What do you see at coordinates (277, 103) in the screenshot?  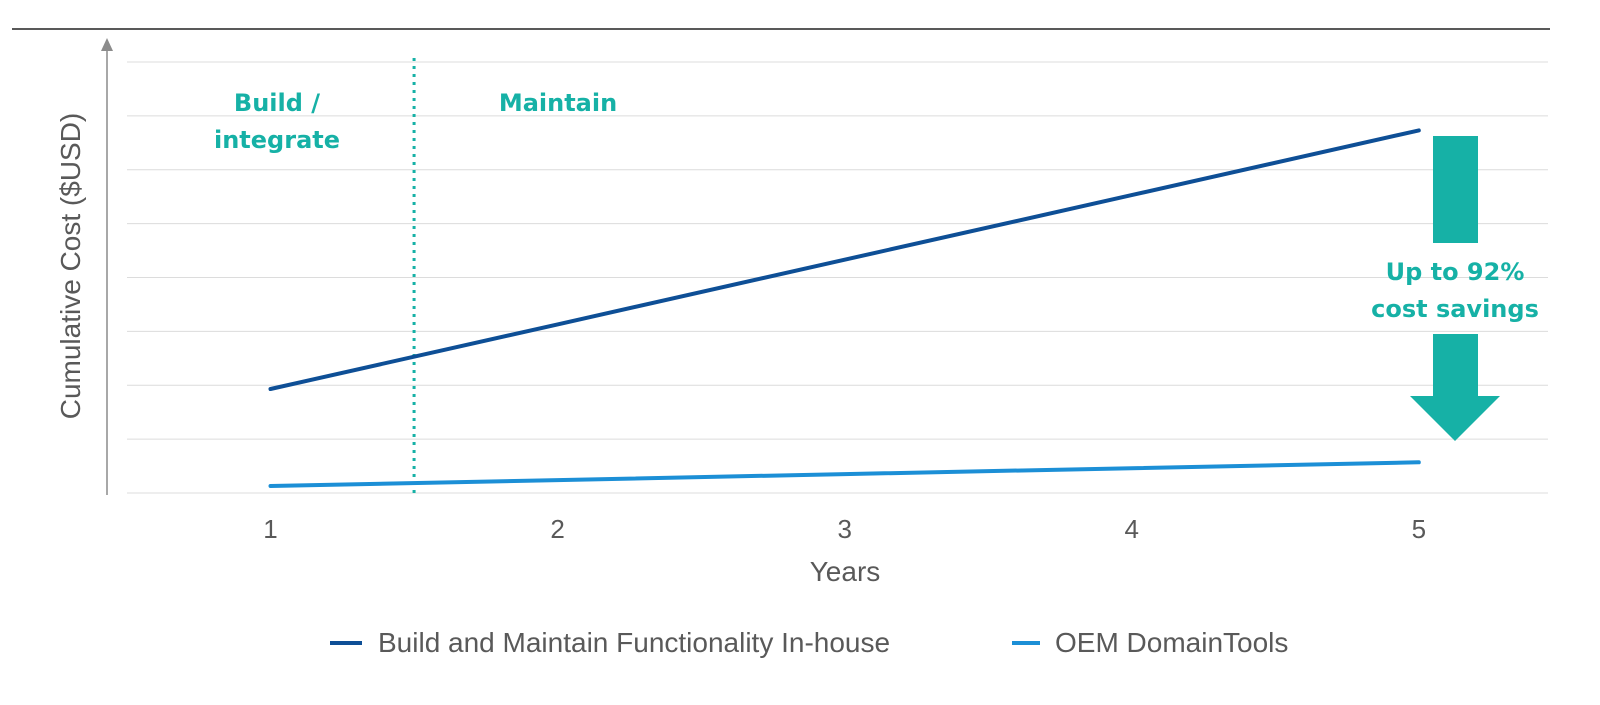 I see `phase-label-build-line1: Build /` at bounding box center [277, 103].